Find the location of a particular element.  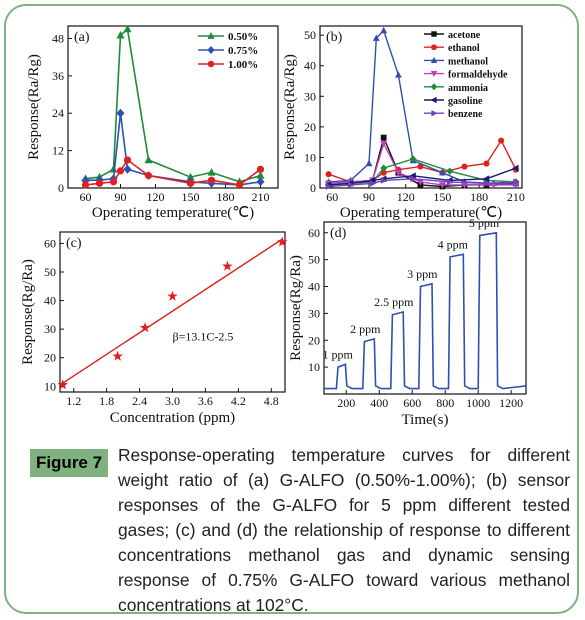

x-tick-label: 120 is located at coordinates (406, 197).